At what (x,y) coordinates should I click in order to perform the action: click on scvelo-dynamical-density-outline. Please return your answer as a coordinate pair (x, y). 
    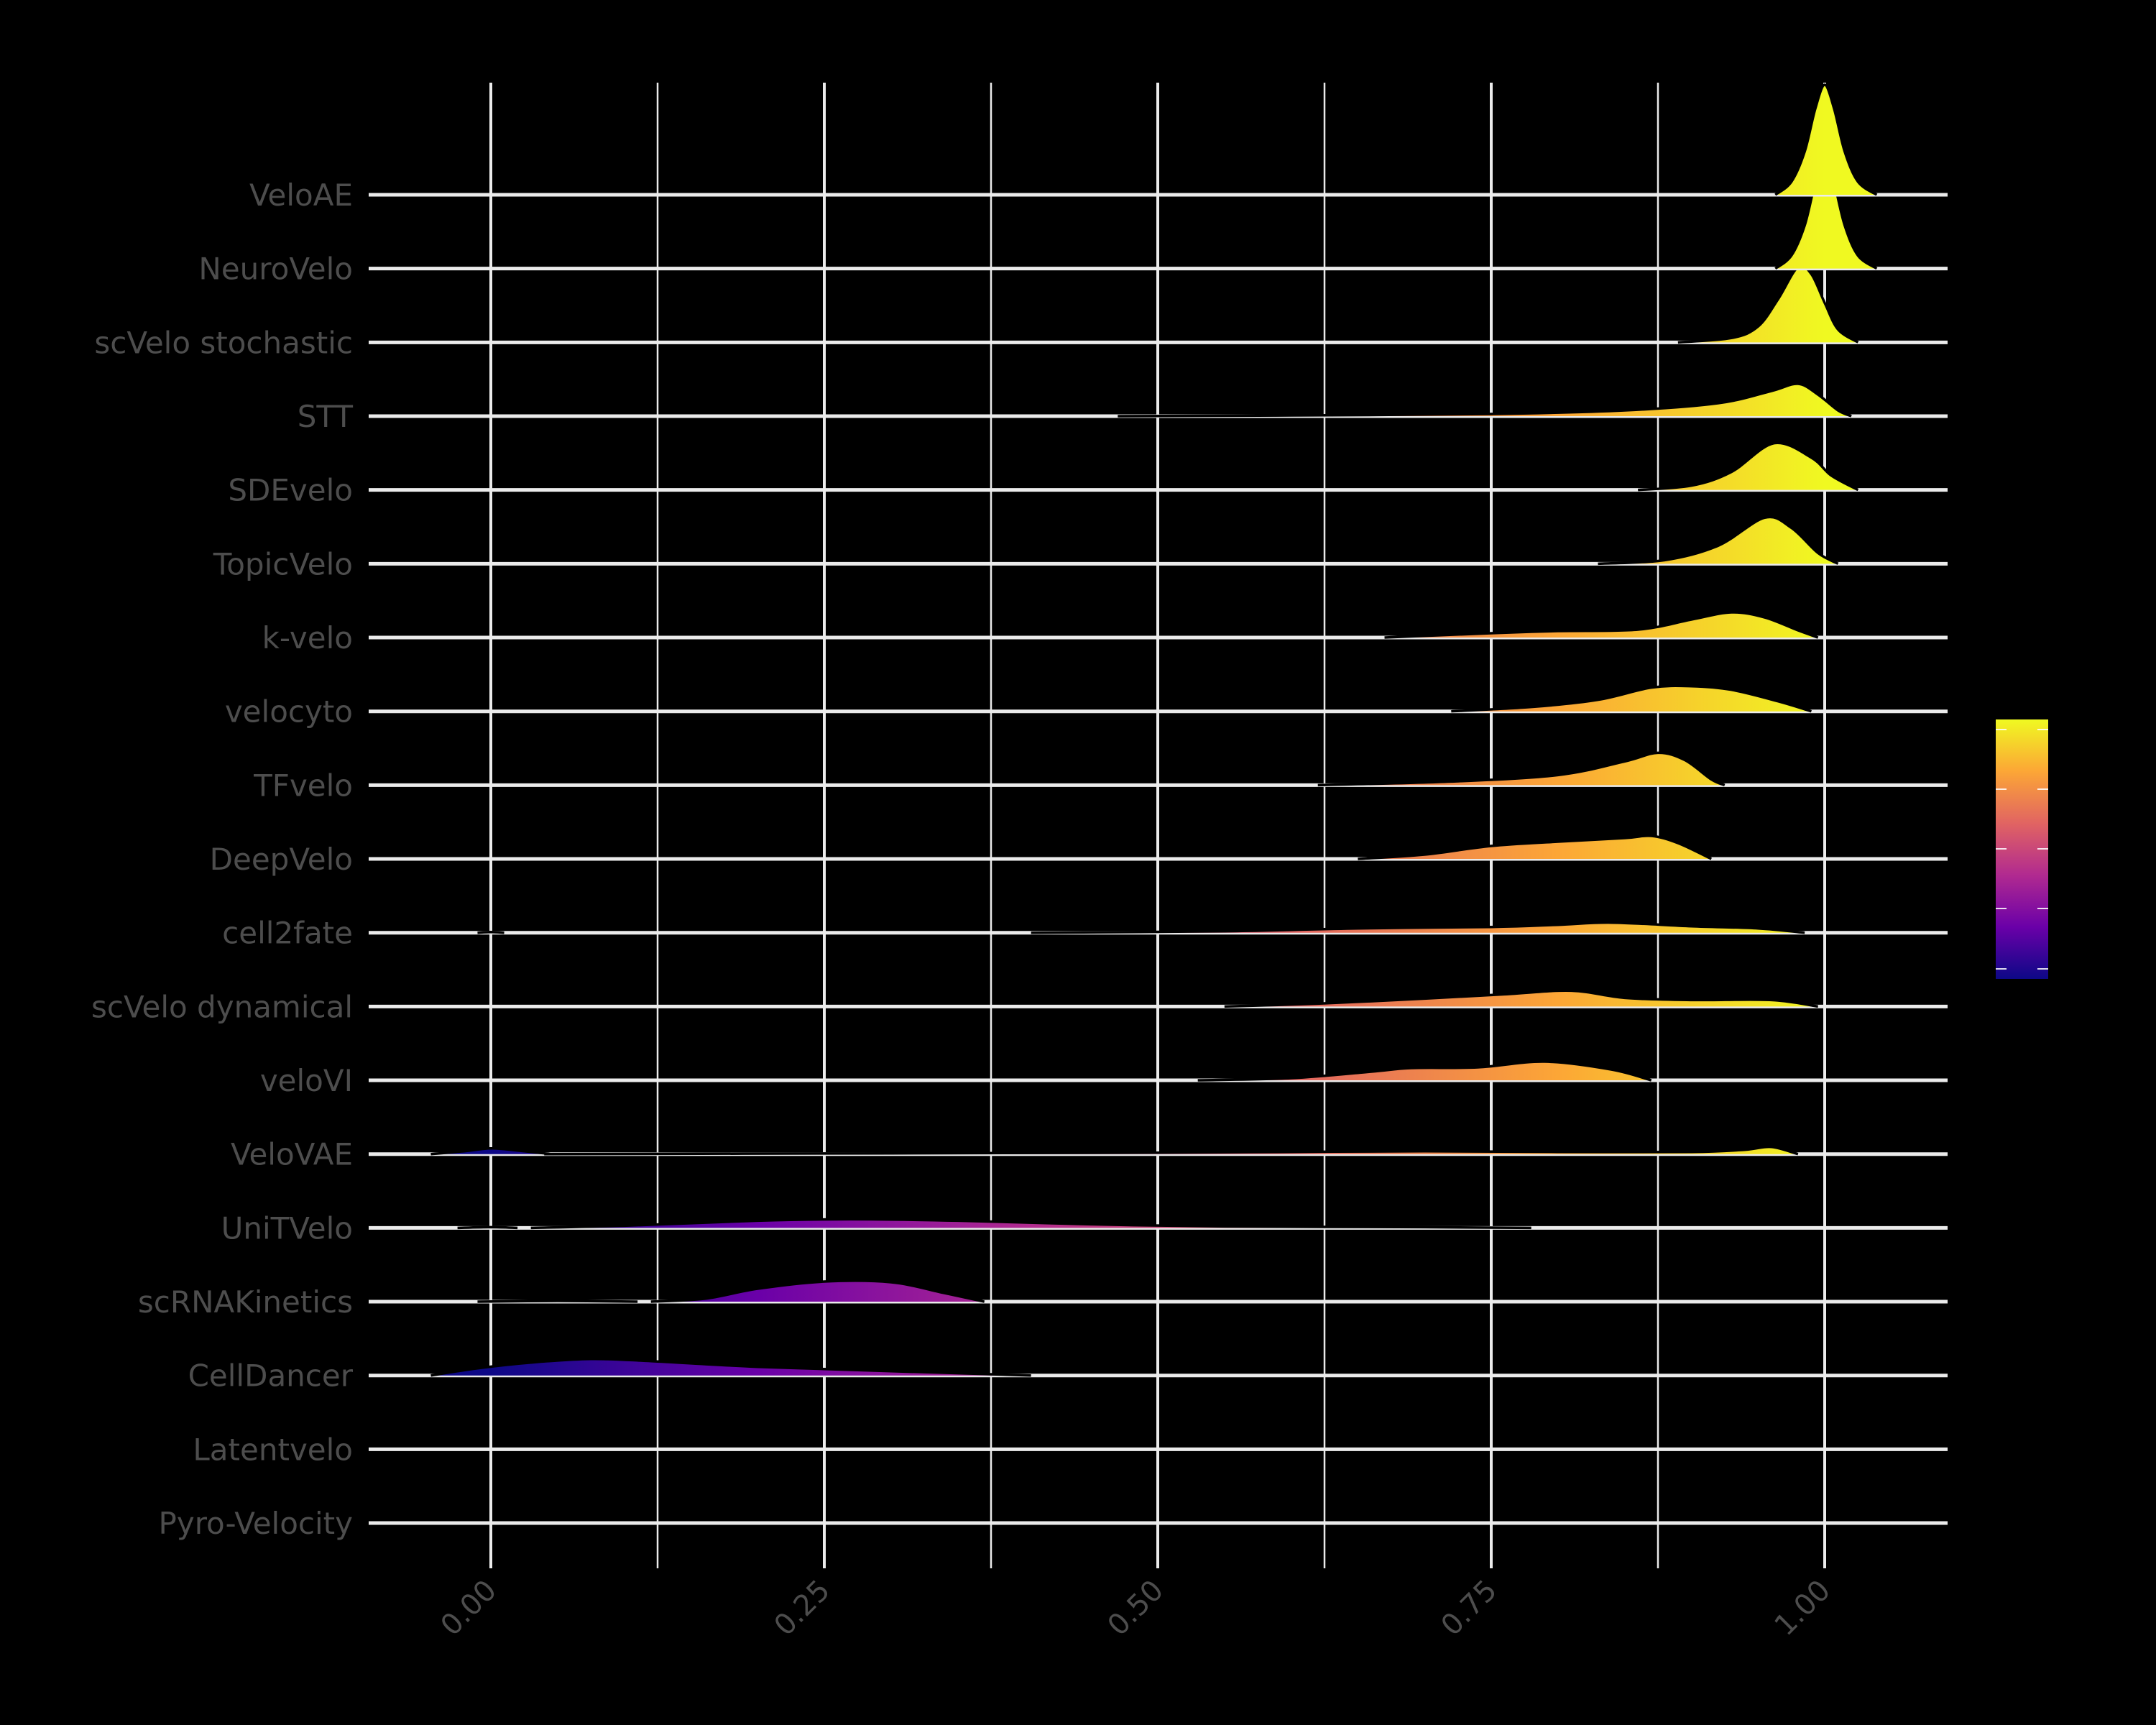
    Looking at the image, I should click on (1521, 998).